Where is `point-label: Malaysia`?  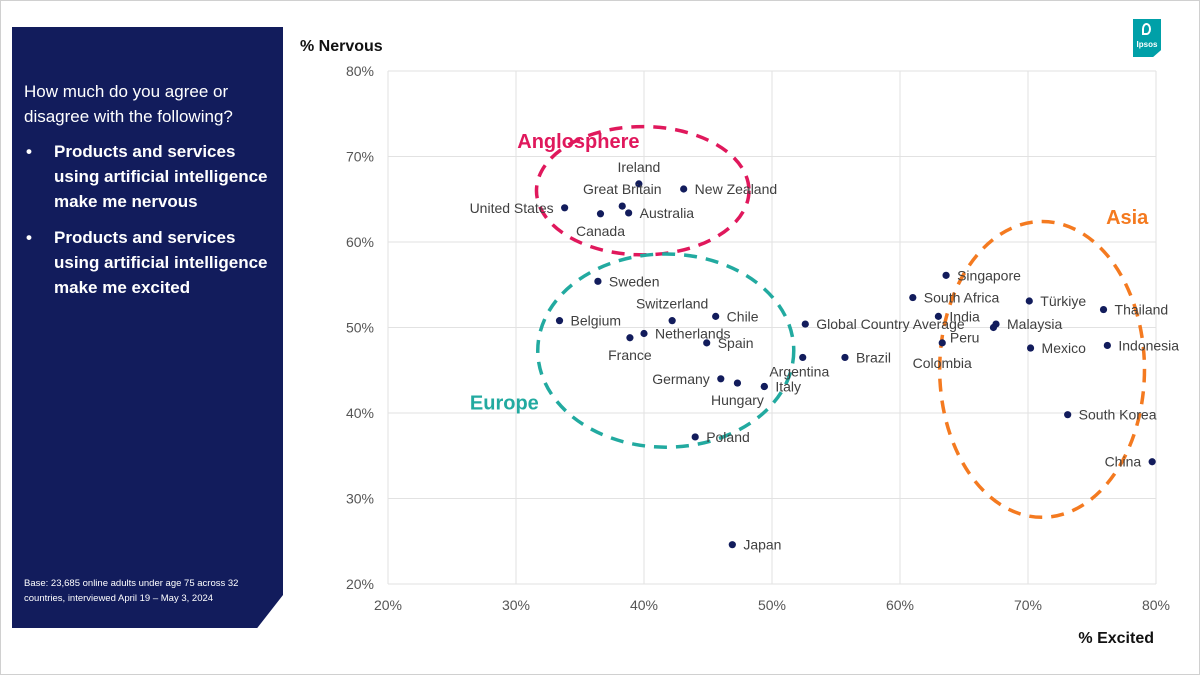 point-label: Malaysia is located at coordinates (1034, 324).